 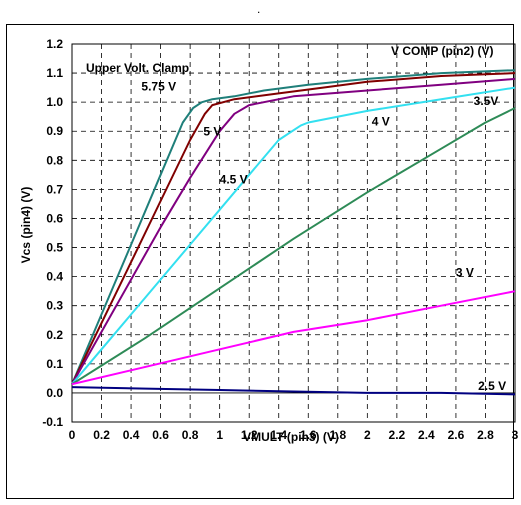 What do you see at coordinates (219, 435) in the screenshot?
I see `x-tick-label: 1` at bounding box center [219, 435].